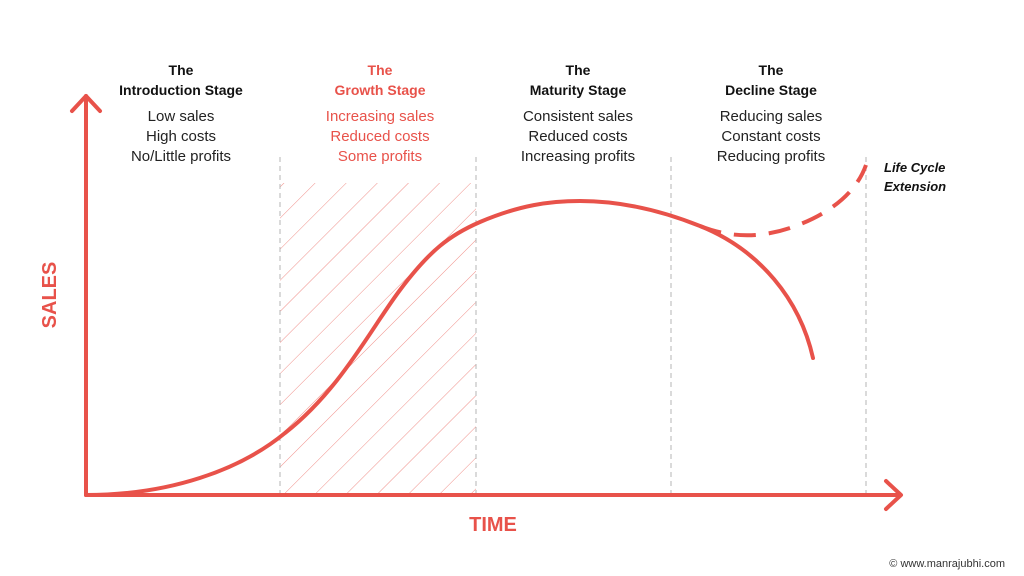 This screenshot has width=1024, height=576. Describe the element at coordinates (914, 167) in the screenshot. I see `extension-label-line1: Life Cycle` at that location.